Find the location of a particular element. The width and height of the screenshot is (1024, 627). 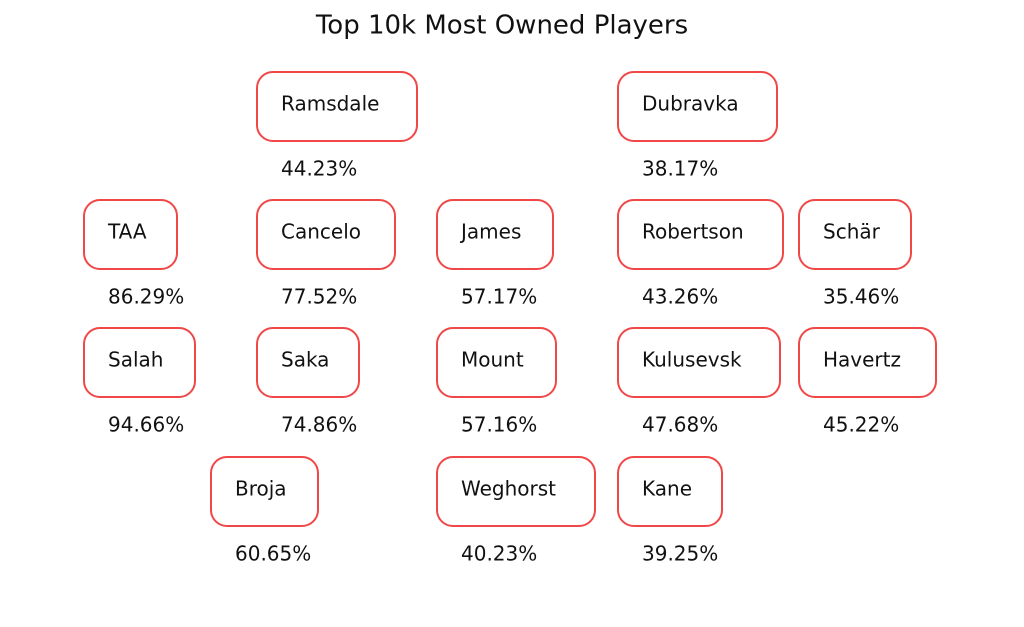

player-name: Kulusevsk is located at coordinates (692, 360).